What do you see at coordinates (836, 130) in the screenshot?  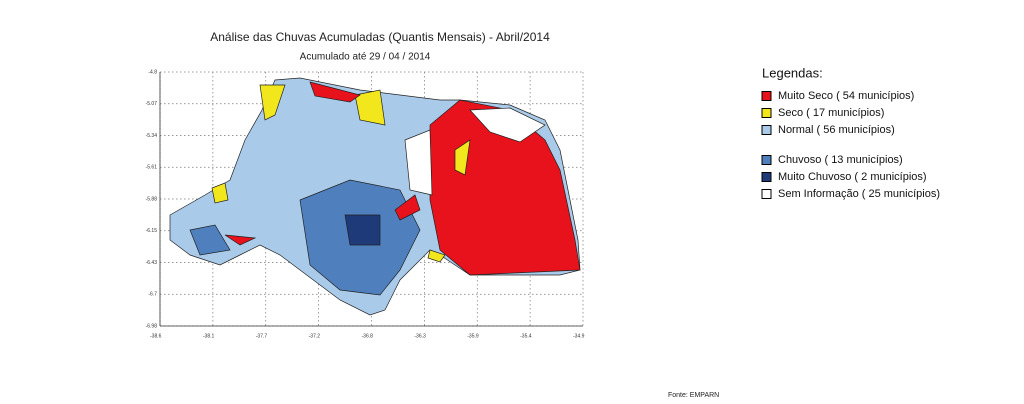 I see `legend-label: Normal ( 56 municípios)` at bounding box center [836, 130].